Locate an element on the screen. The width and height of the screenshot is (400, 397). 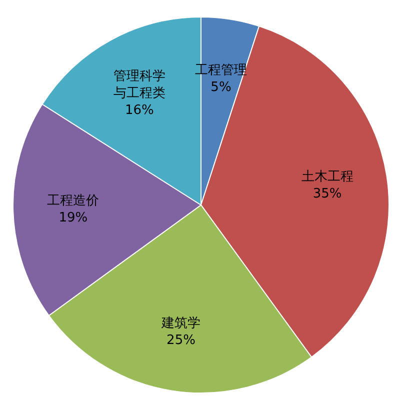
data-label: 35% is located at coordinates (327, 193).